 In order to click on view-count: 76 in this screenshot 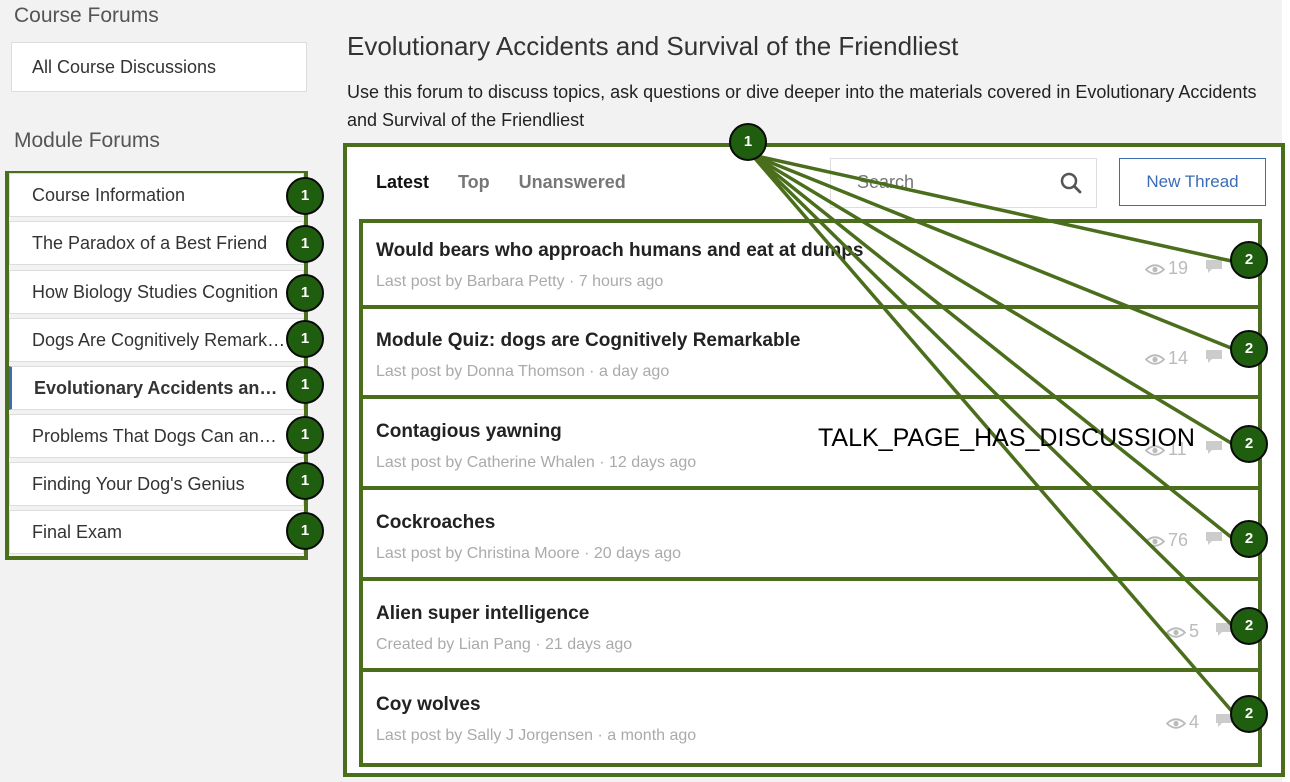, I will do `click(1166, 541)`.